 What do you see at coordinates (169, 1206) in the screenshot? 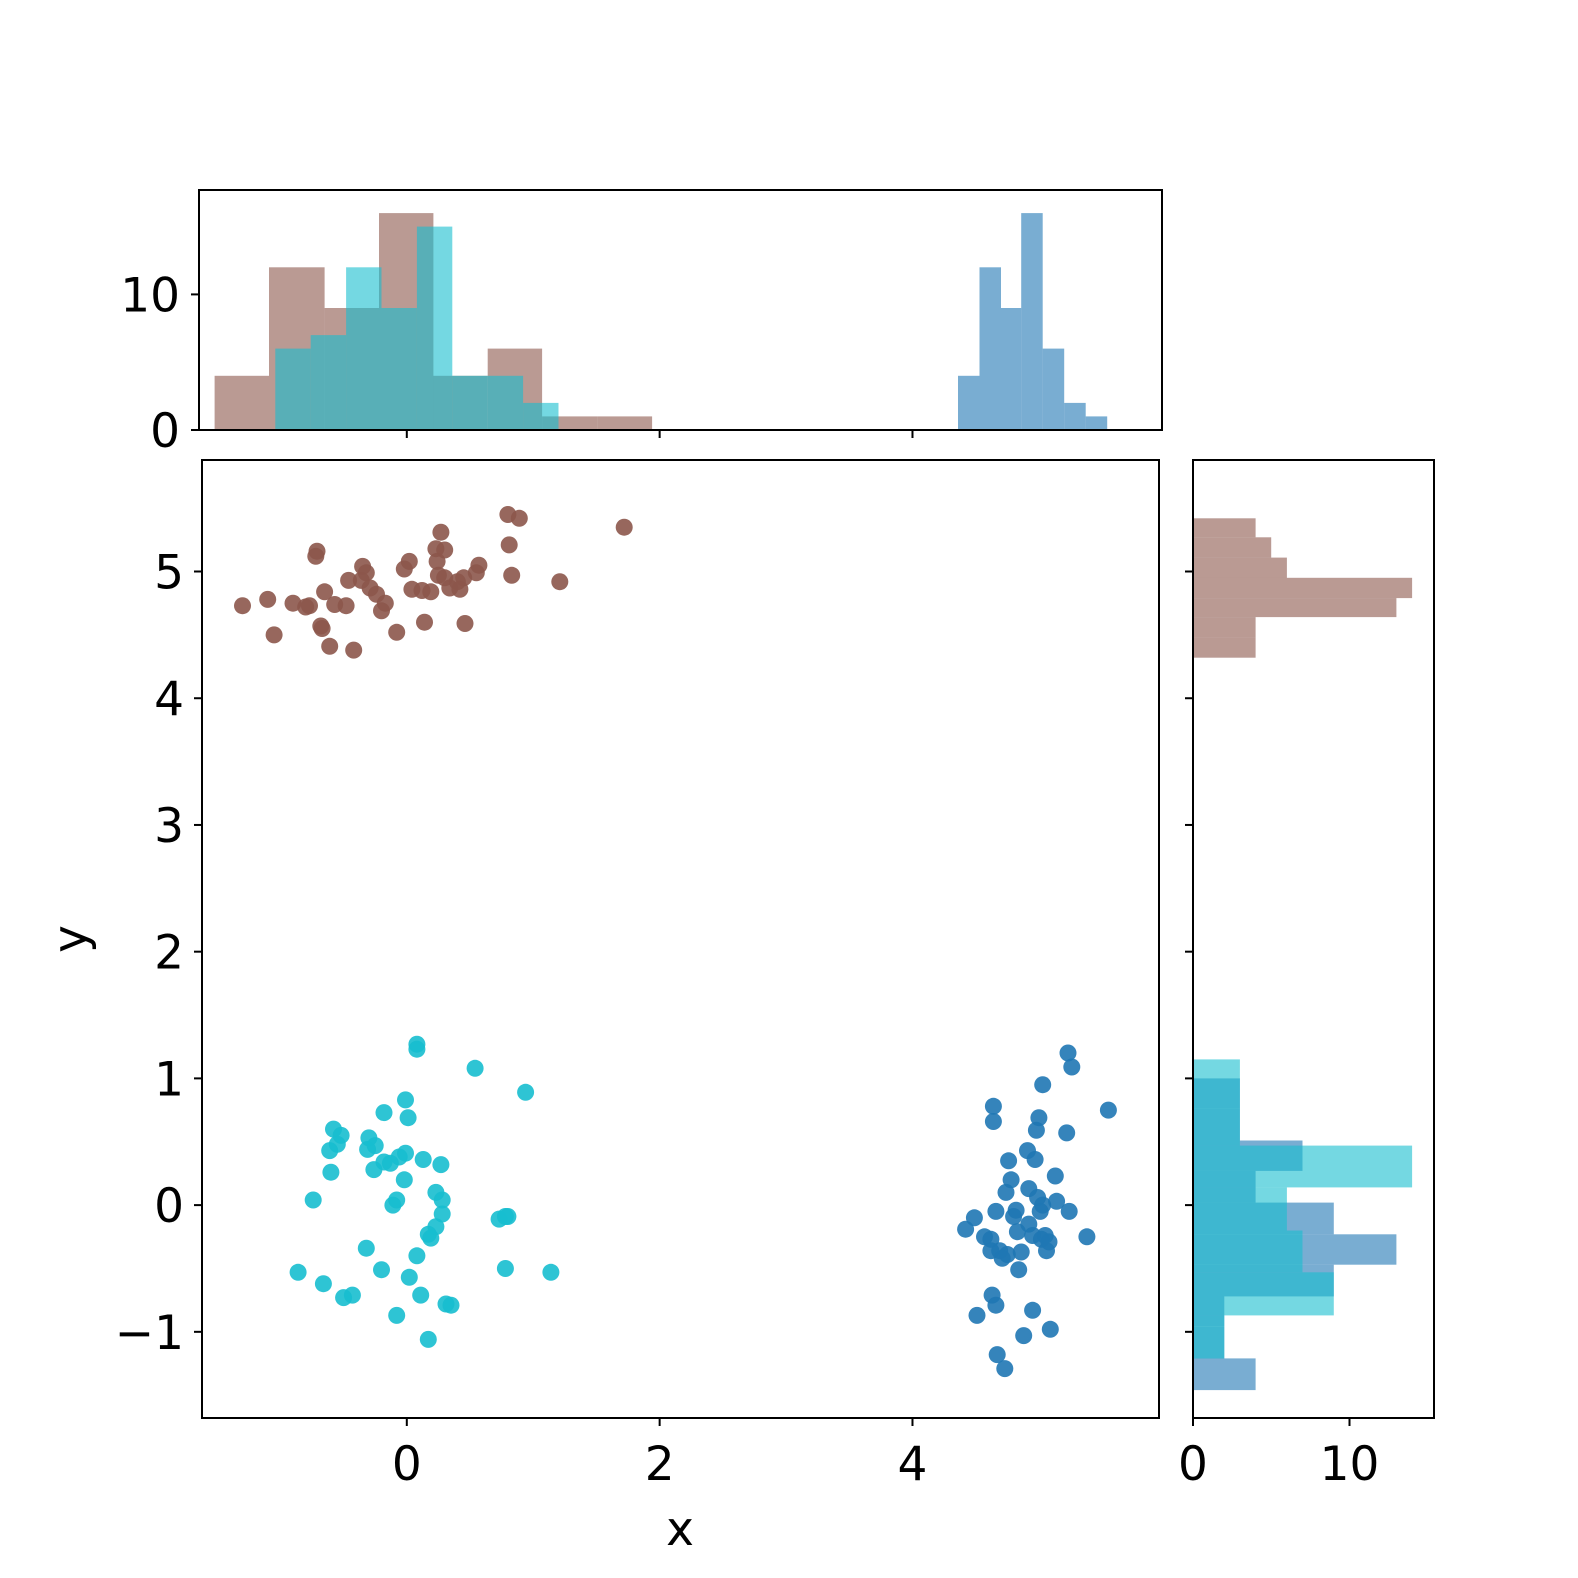
I see `y-tick-label: 0` at bounding box center [169, 1206].